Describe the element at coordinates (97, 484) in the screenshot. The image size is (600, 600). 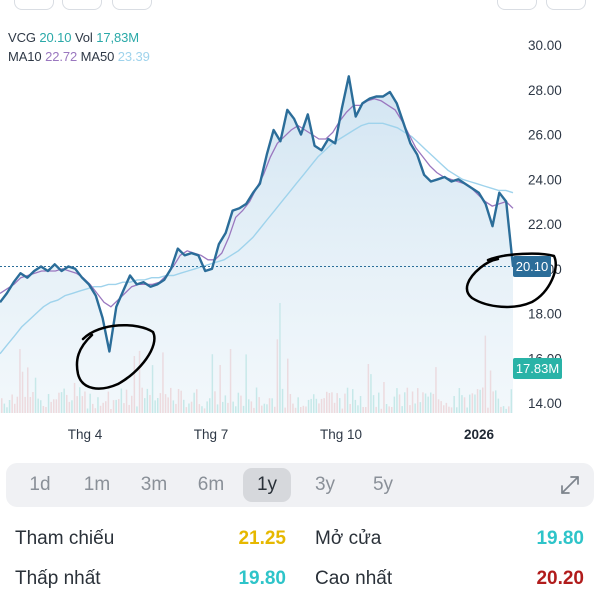
I see `range-option-1m: 1m` at that location.